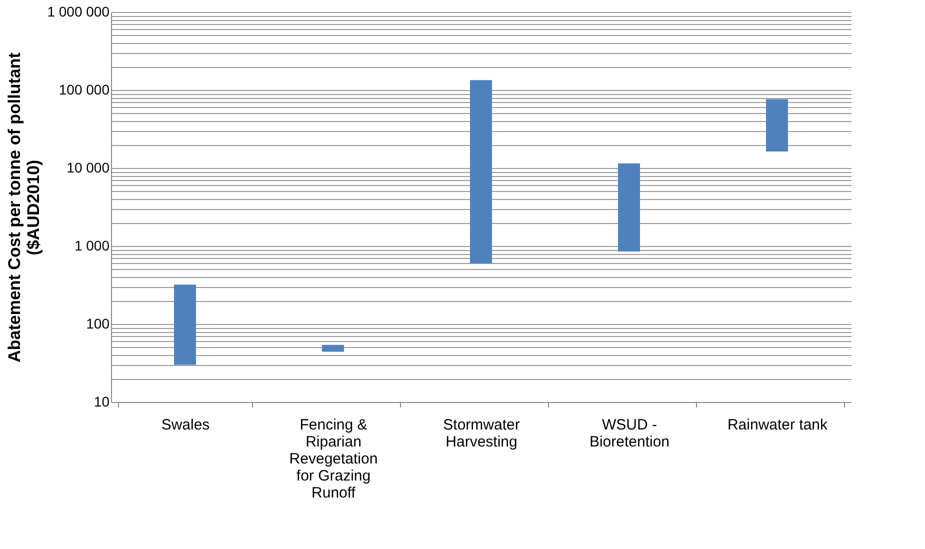 This screenshot has height=549, width=925. What do you see at coordinates (629, 433) in the screenshot?
I see `x-tick-label: WSUD - Bioretention` at bounding box center [629, 433].